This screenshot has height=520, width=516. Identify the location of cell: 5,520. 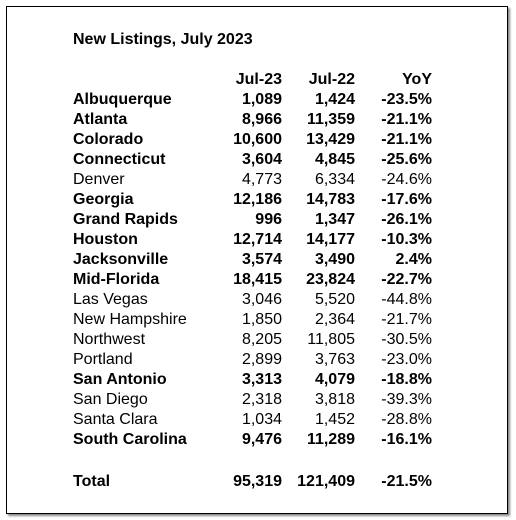
(334, 299).